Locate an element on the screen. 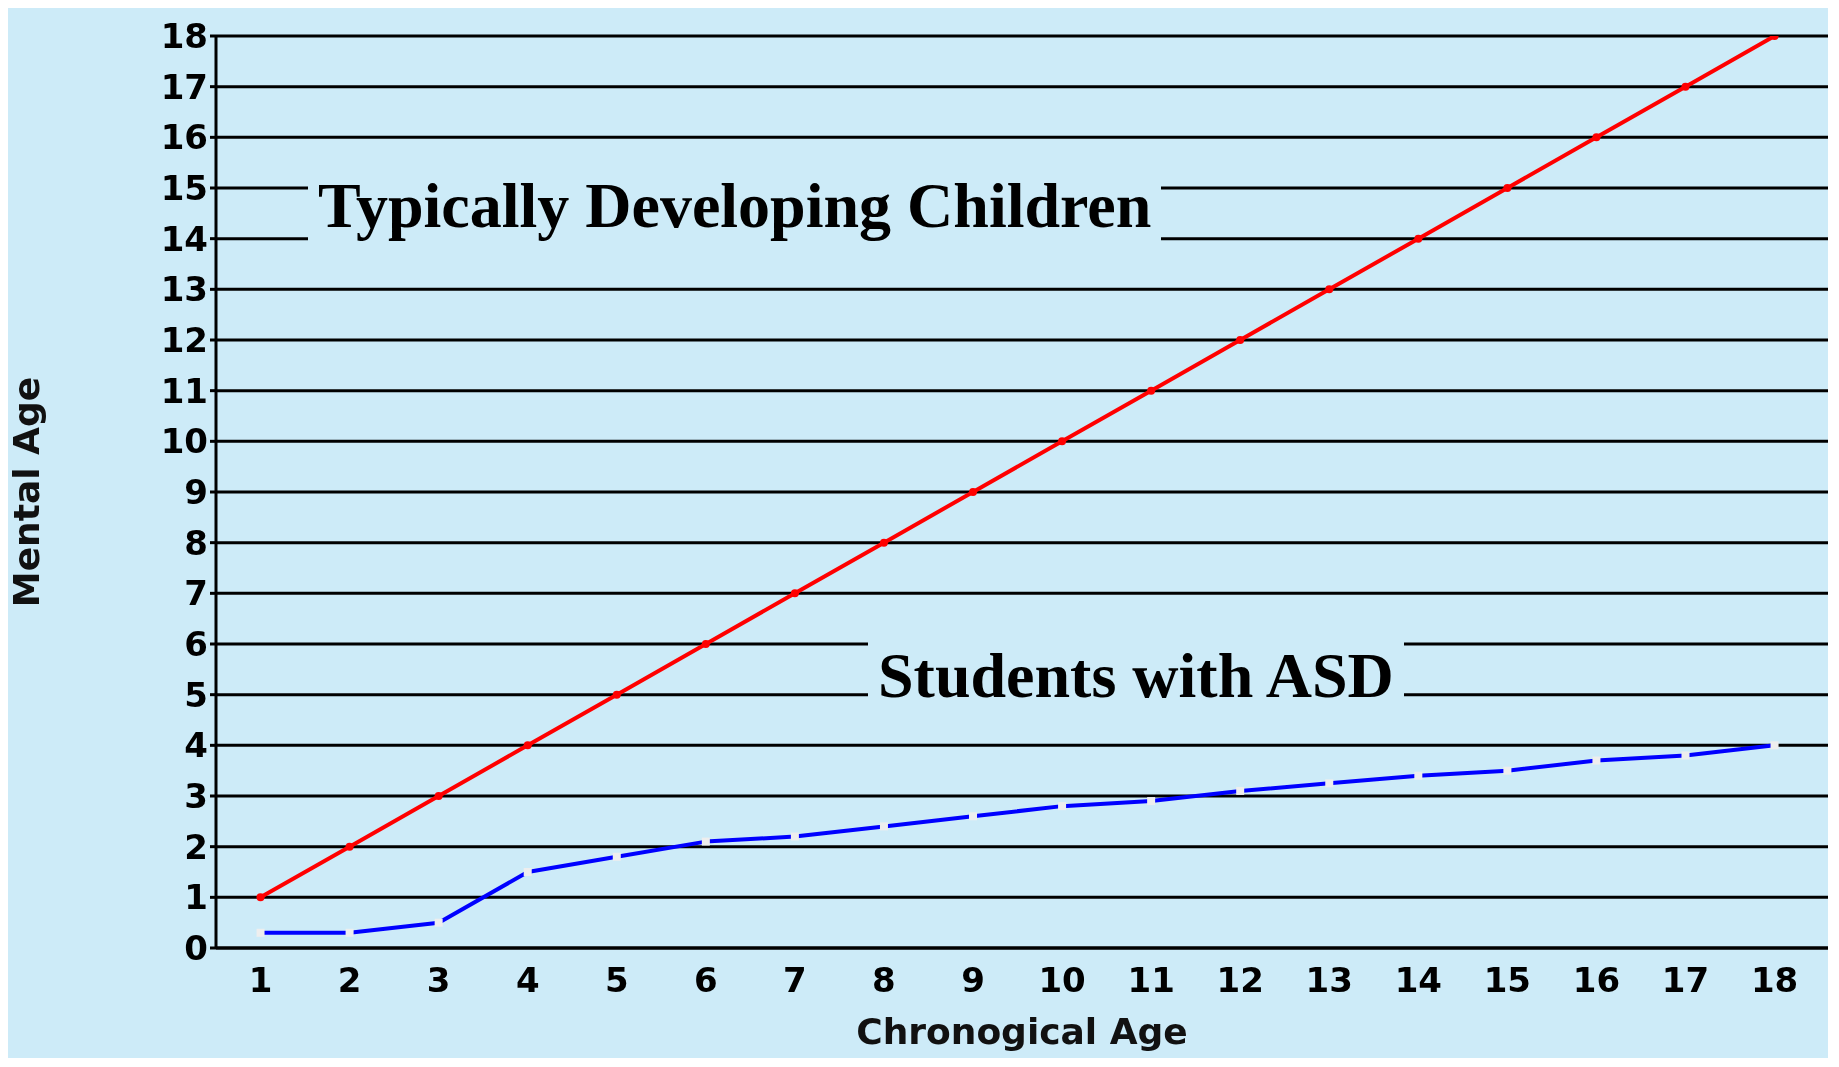 Image resolution: width=1839 pixels, height=1067 pixels. y-tick-label: 15 is located at coordinates (184, 188).